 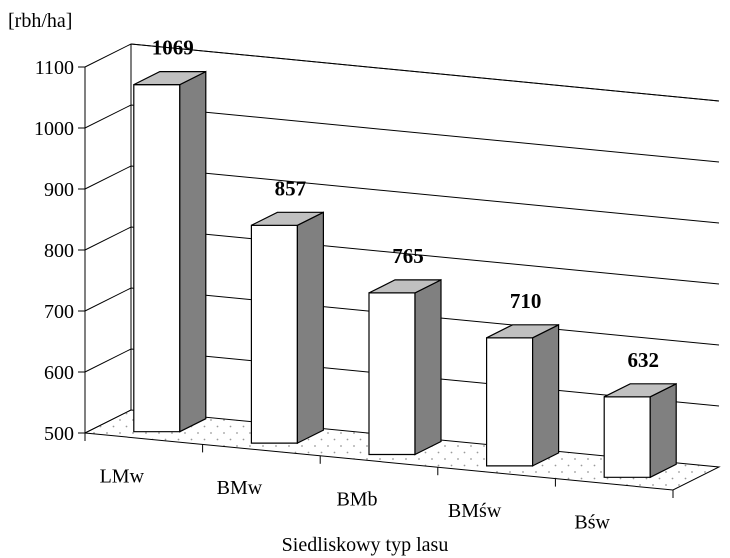 I want to click on bar-value-label: 857, so click(x=291, y=188).